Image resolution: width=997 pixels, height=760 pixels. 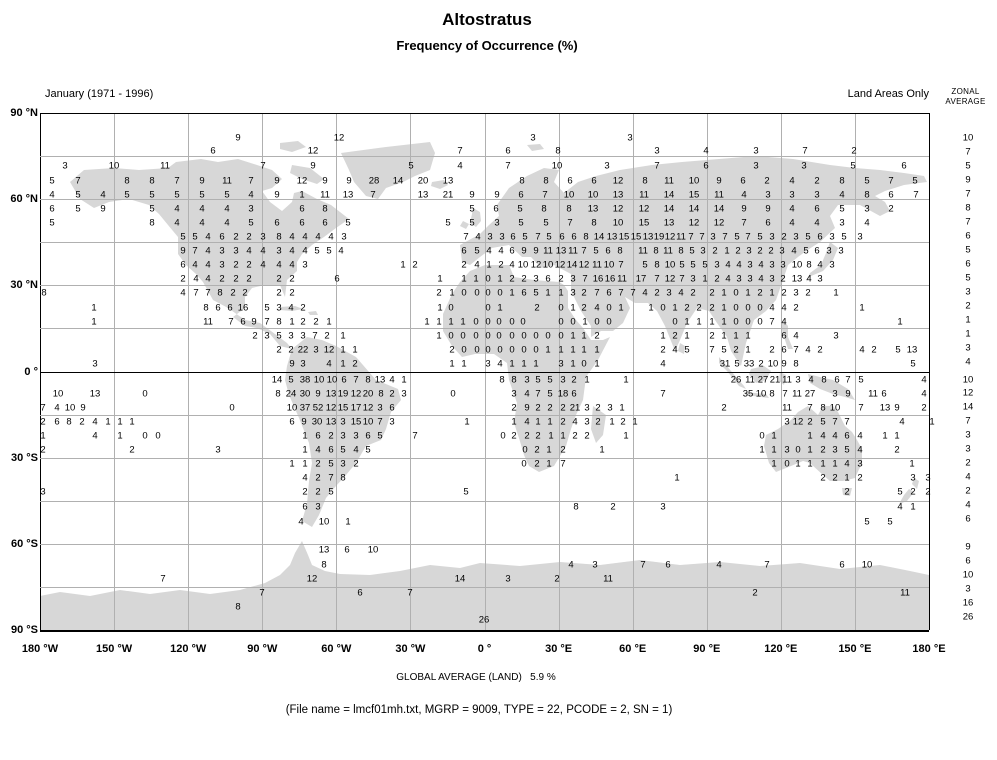 What do you see at coordinates (929, 649) in the screenshot?
I see `x-axis-label: 180 °E` at bounding box center [929, 649].